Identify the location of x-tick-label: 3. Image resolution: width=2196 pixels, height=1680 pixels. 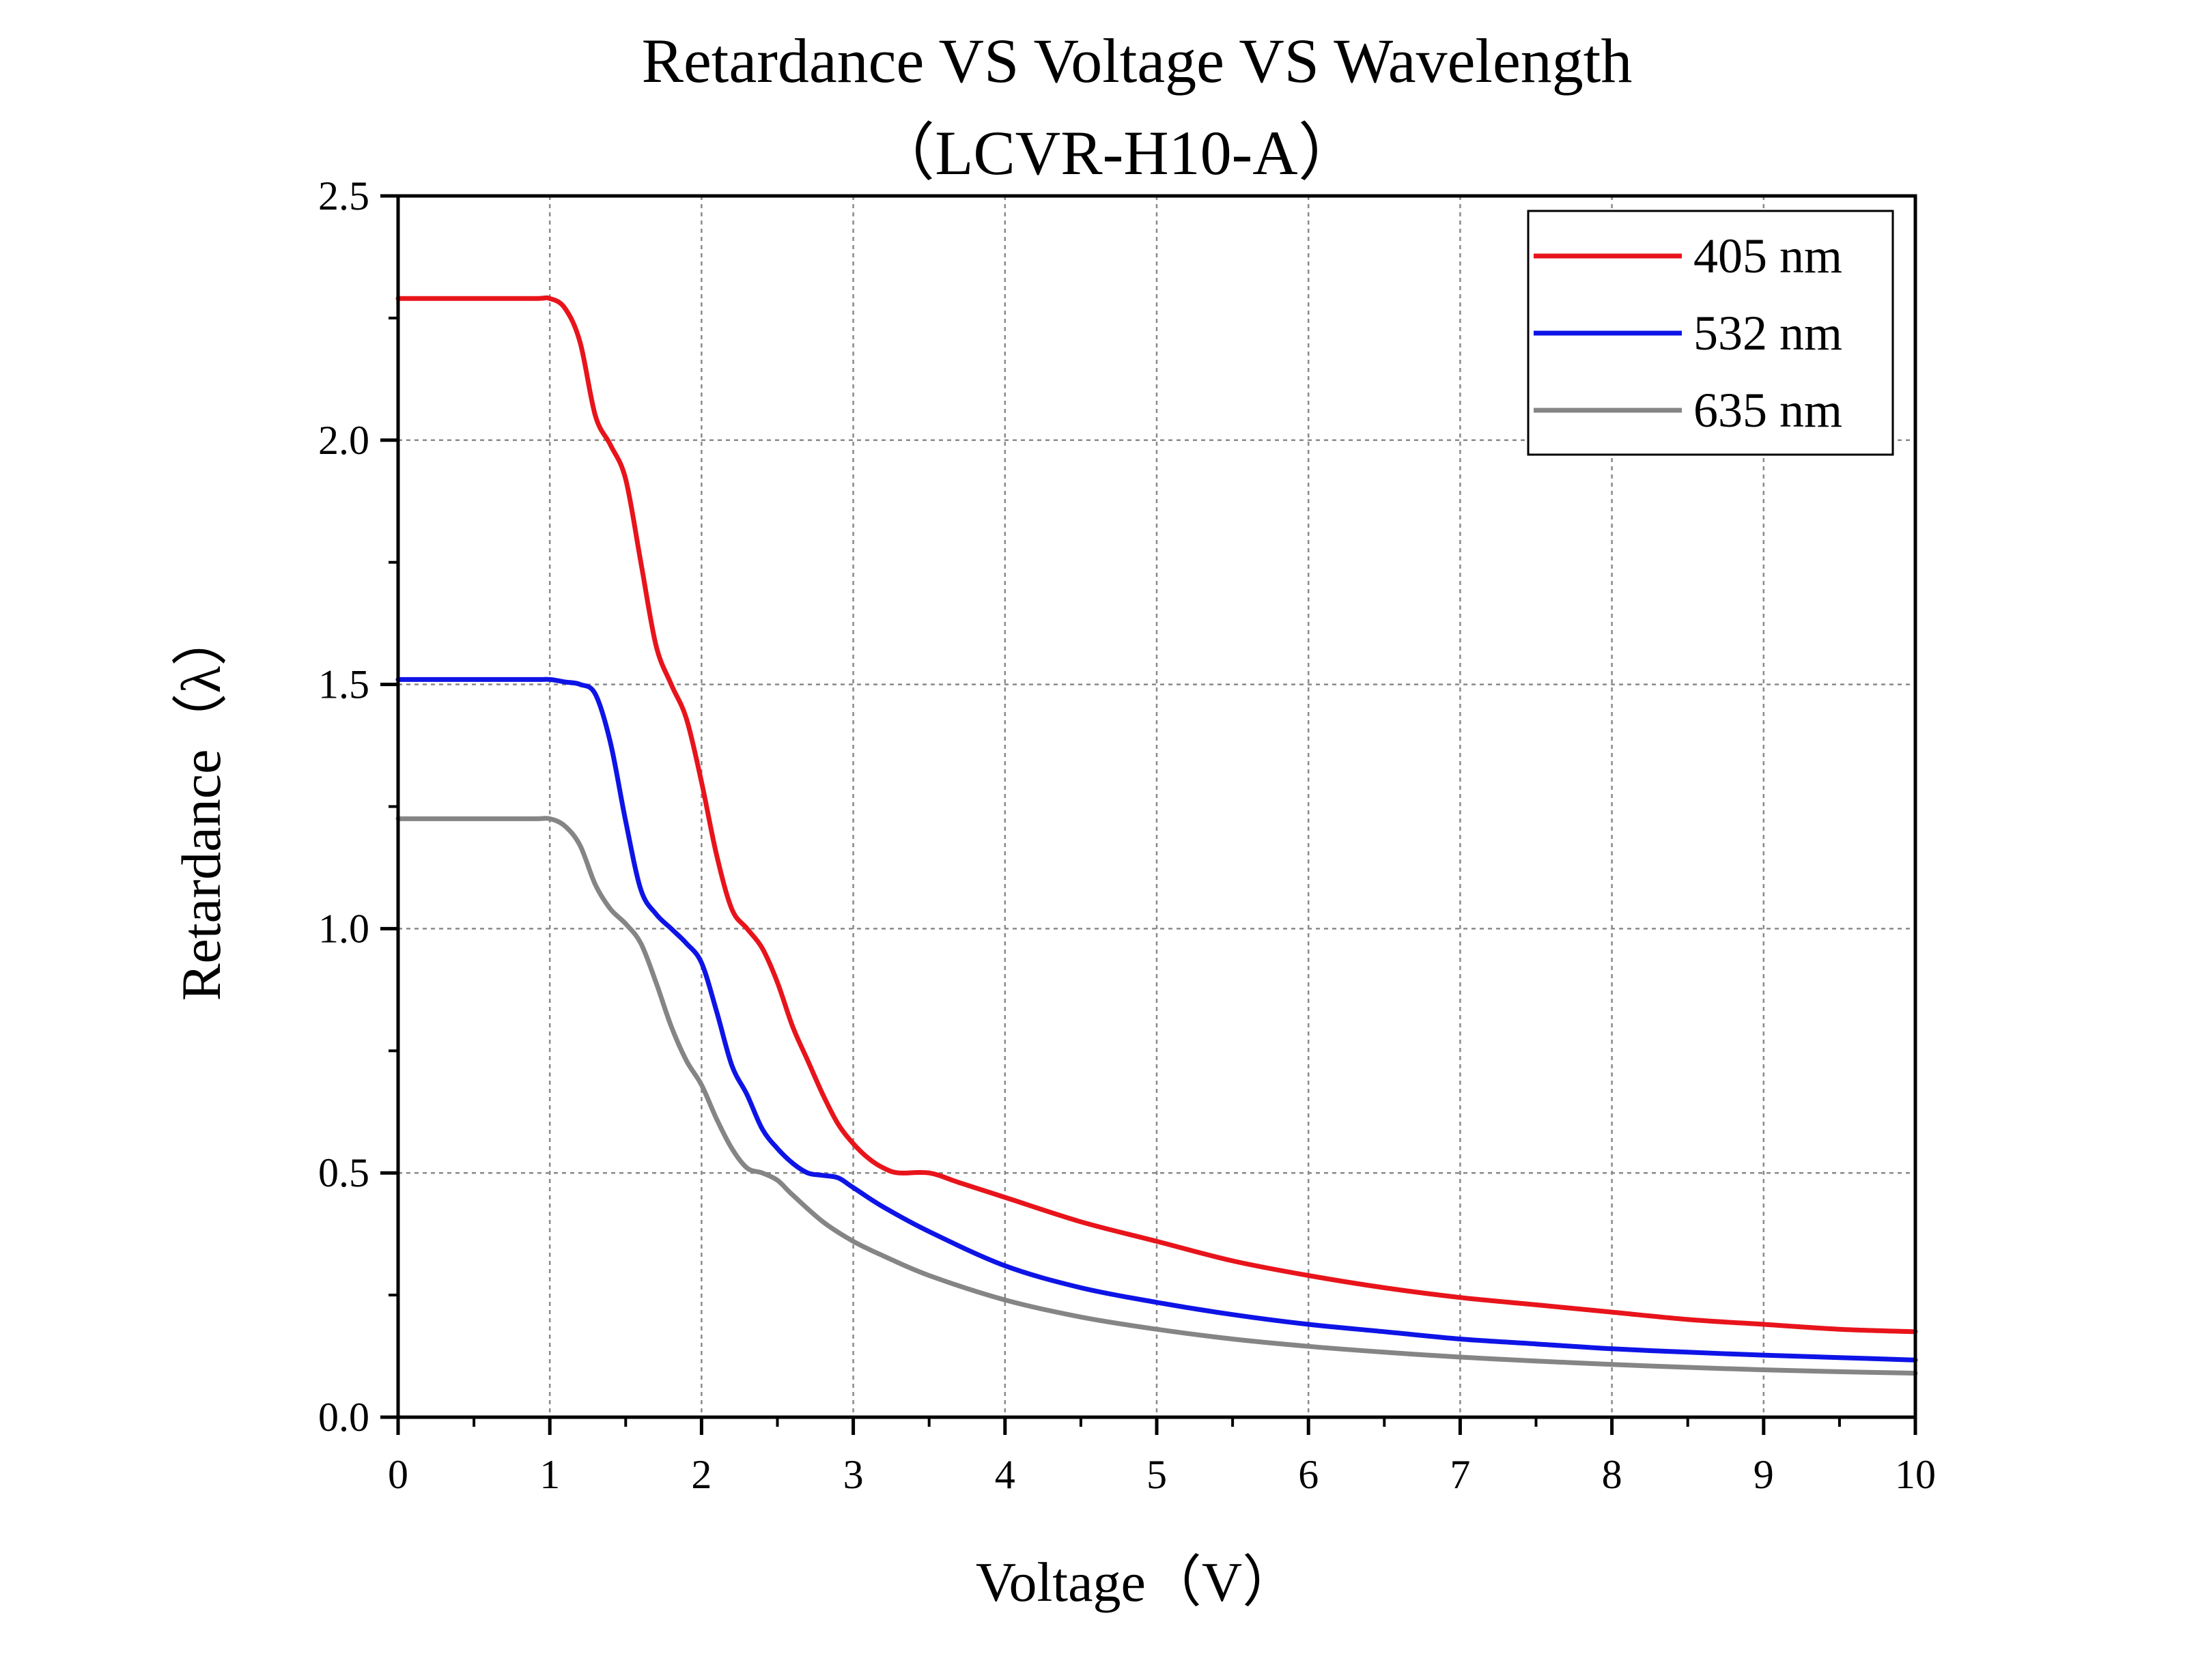
(854, 1474).